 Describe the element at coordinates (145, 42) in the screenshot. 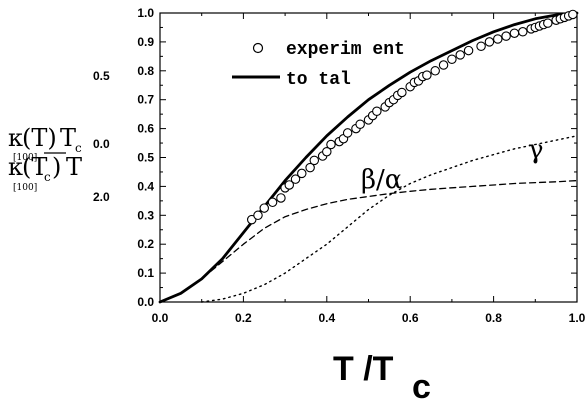

I see `y-tick-label: 0.9` at that location.